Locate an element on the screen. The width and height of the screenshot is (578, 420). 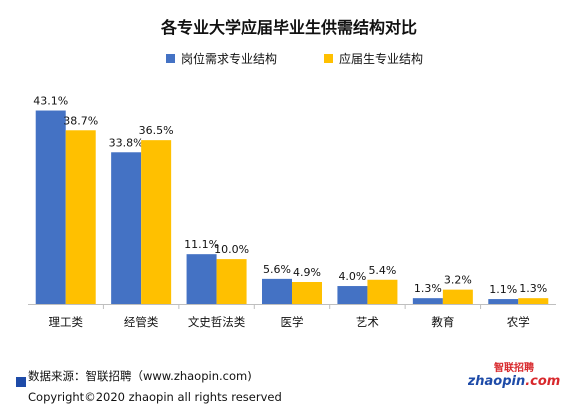
legend-label-demand: 岗位需求专业结构 is located at coordinates (229, 59).